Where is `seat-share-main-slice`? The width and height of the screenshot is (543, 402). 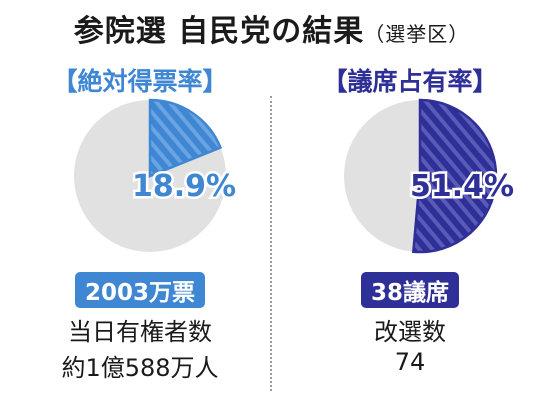
seat-share-main-slice is located at coordinates (454, 176).